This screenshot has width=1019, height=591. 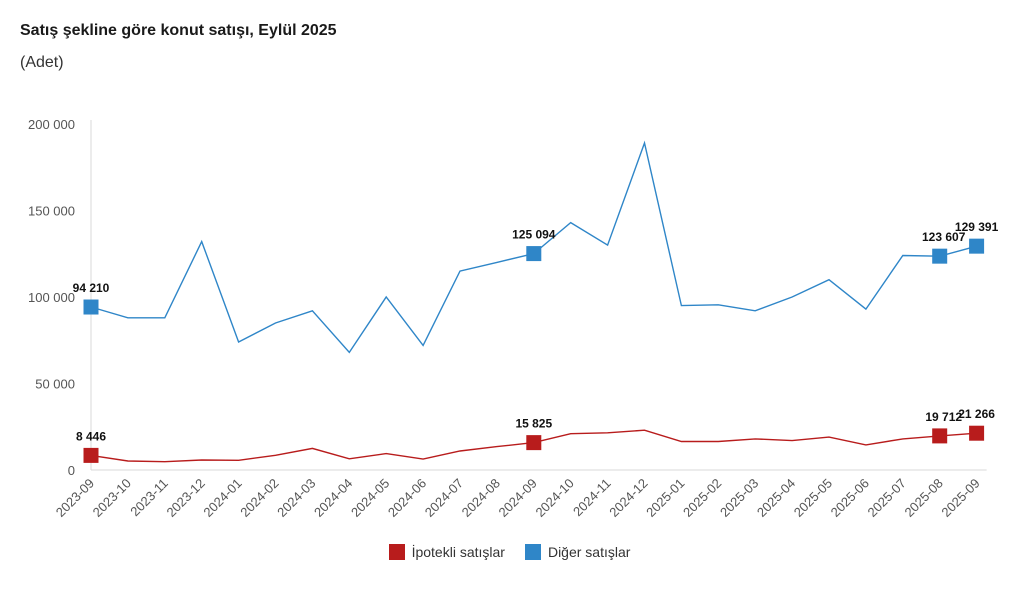 What do you see at coordinates (71, 470) in the screenshot?
I see `y-tick-label: 0` at bounding box center [71, 470].